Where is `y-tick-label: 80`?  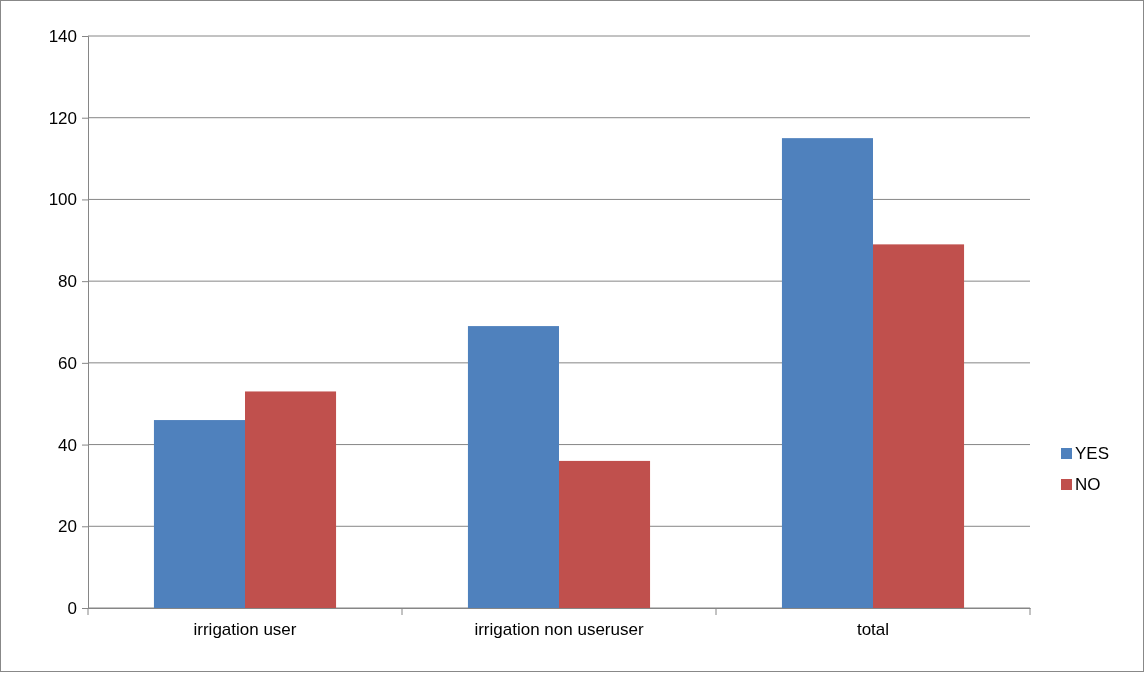 y-tick-label: 80 is located at coordinates (67, 282).